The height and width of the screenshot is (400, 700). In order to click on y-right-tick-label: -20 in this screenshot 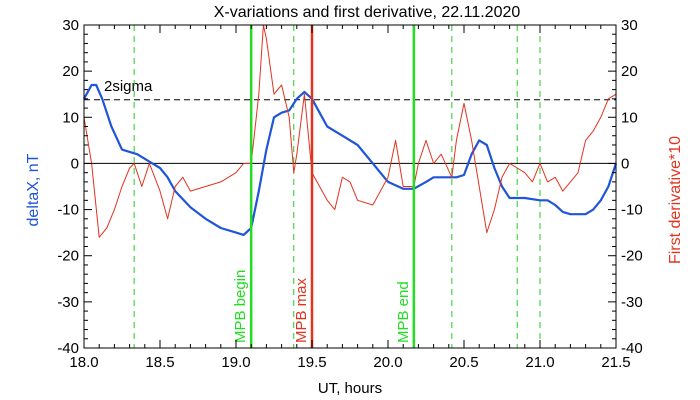, I will do `click(632, 256)`.